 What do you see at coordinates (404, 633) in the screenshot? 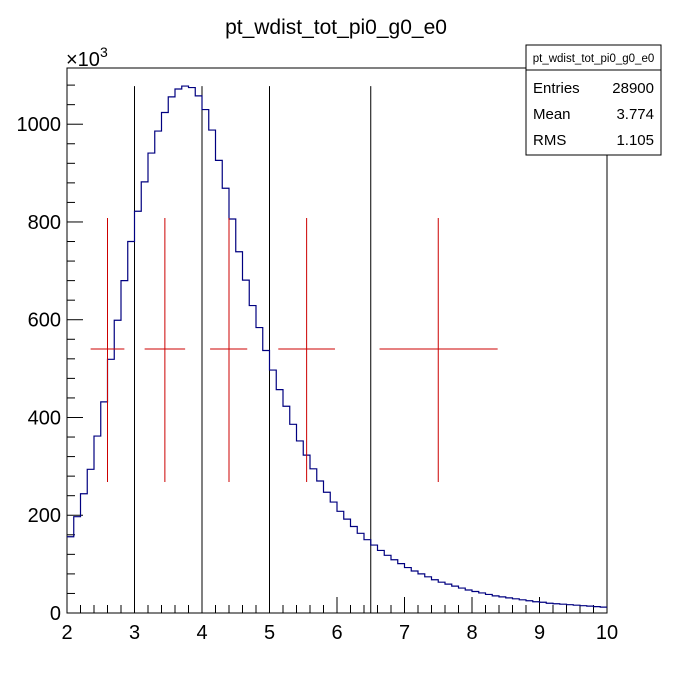
I see `x-tick-label: 7` at bounding box center [404, 633].